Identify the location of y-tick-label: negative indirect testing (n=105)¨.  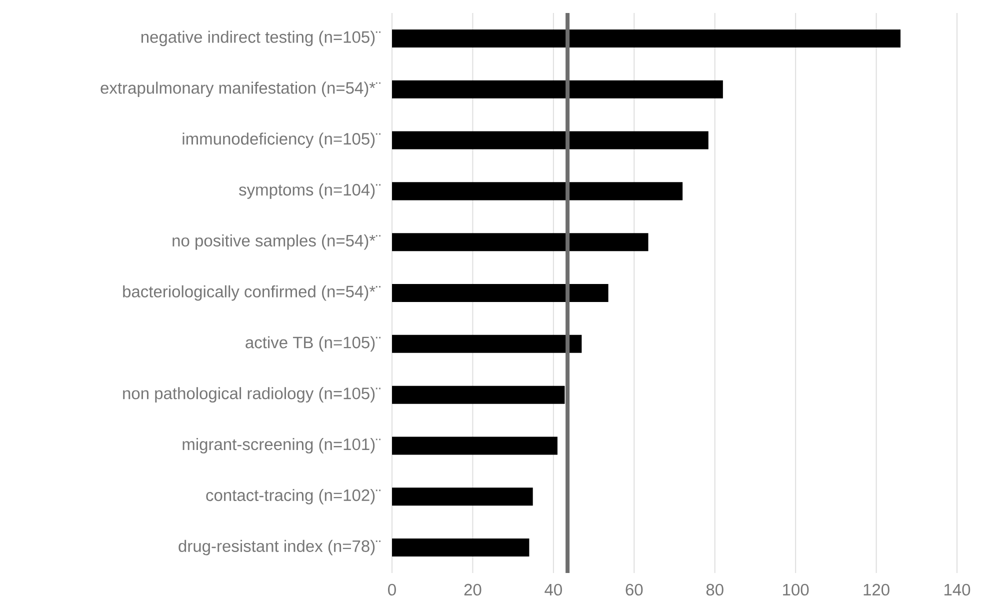
(260, 38).